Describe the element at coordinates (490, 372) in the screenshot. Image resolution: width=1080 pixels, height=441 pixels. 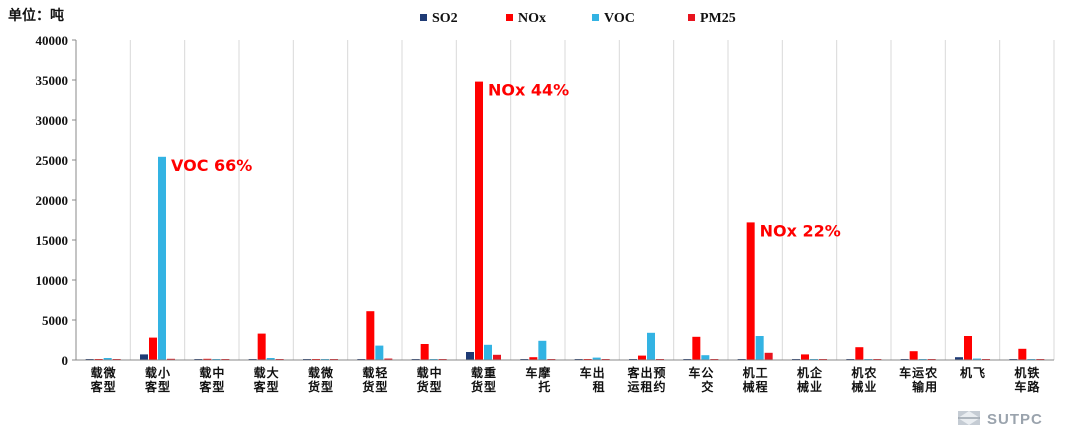
I see `category-label-char: 重` at that location.